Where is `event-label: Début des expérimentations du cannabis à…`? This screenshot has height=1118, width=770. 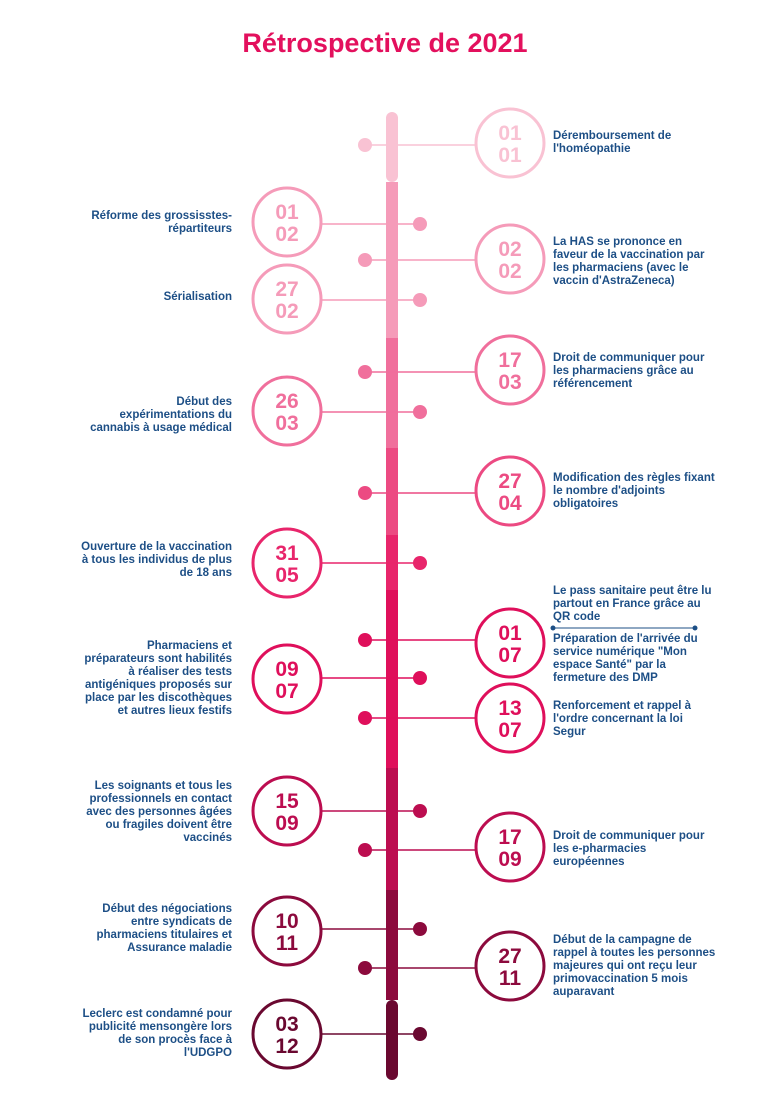 event-label: Début des expérimentations du cannabis à… is located at coordinates (161, 415).